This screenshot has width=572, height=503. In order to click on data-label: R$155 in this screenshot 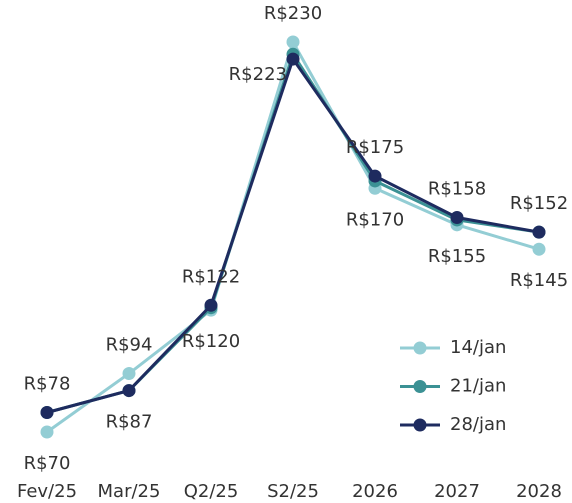, I will do `click(457, 256)`.